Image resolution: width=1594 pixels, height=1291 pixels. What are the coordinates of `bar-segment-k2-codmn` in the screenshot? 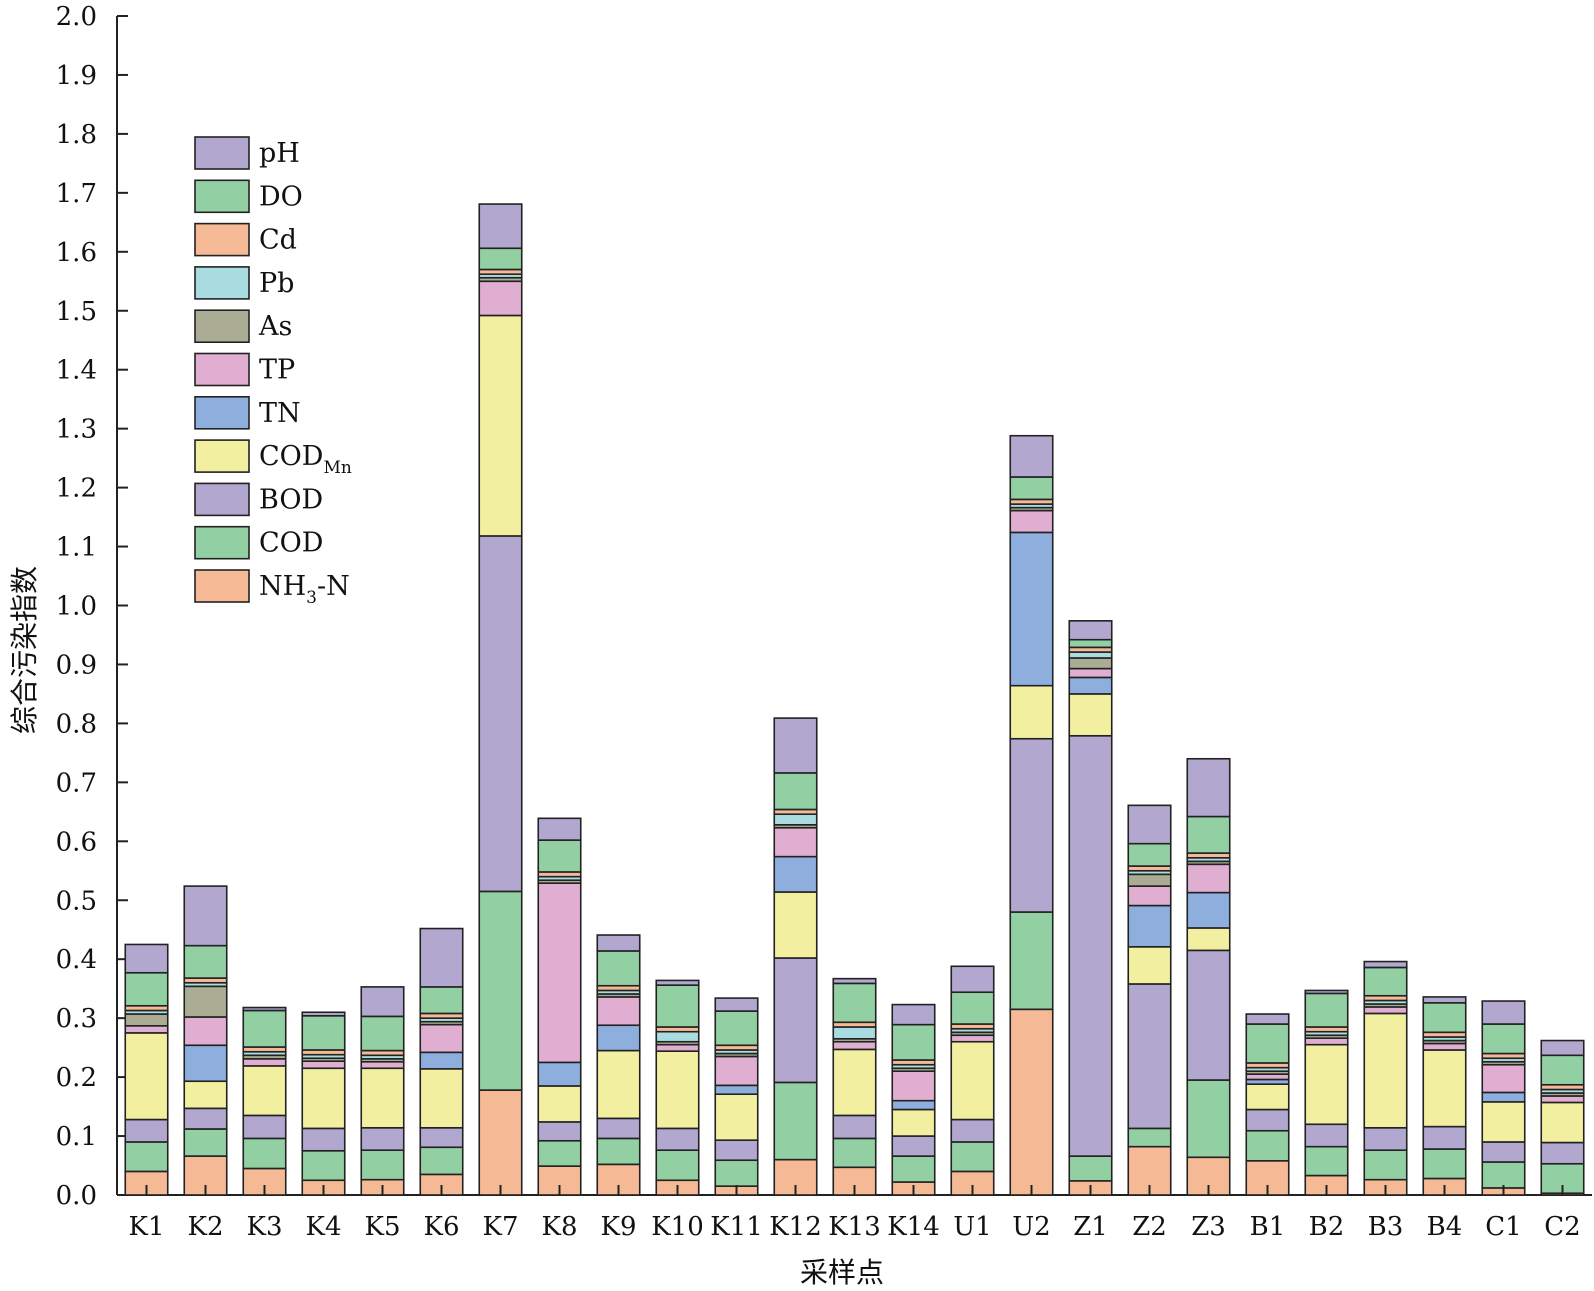 It's located at (205, 1095).